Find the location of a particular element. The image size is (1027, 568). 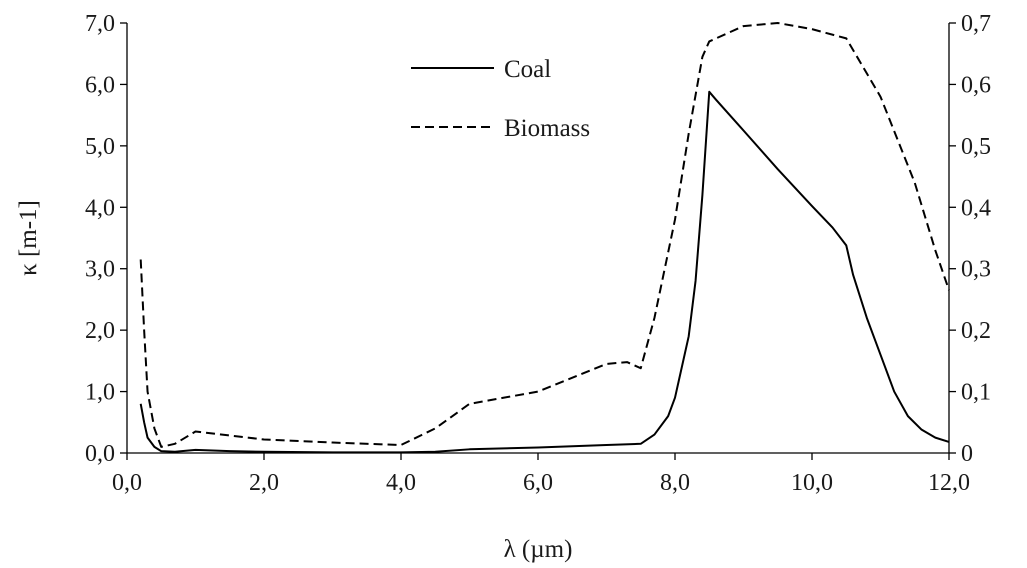

x-tick-label: 0,0 is located at coordinates (127, 483).